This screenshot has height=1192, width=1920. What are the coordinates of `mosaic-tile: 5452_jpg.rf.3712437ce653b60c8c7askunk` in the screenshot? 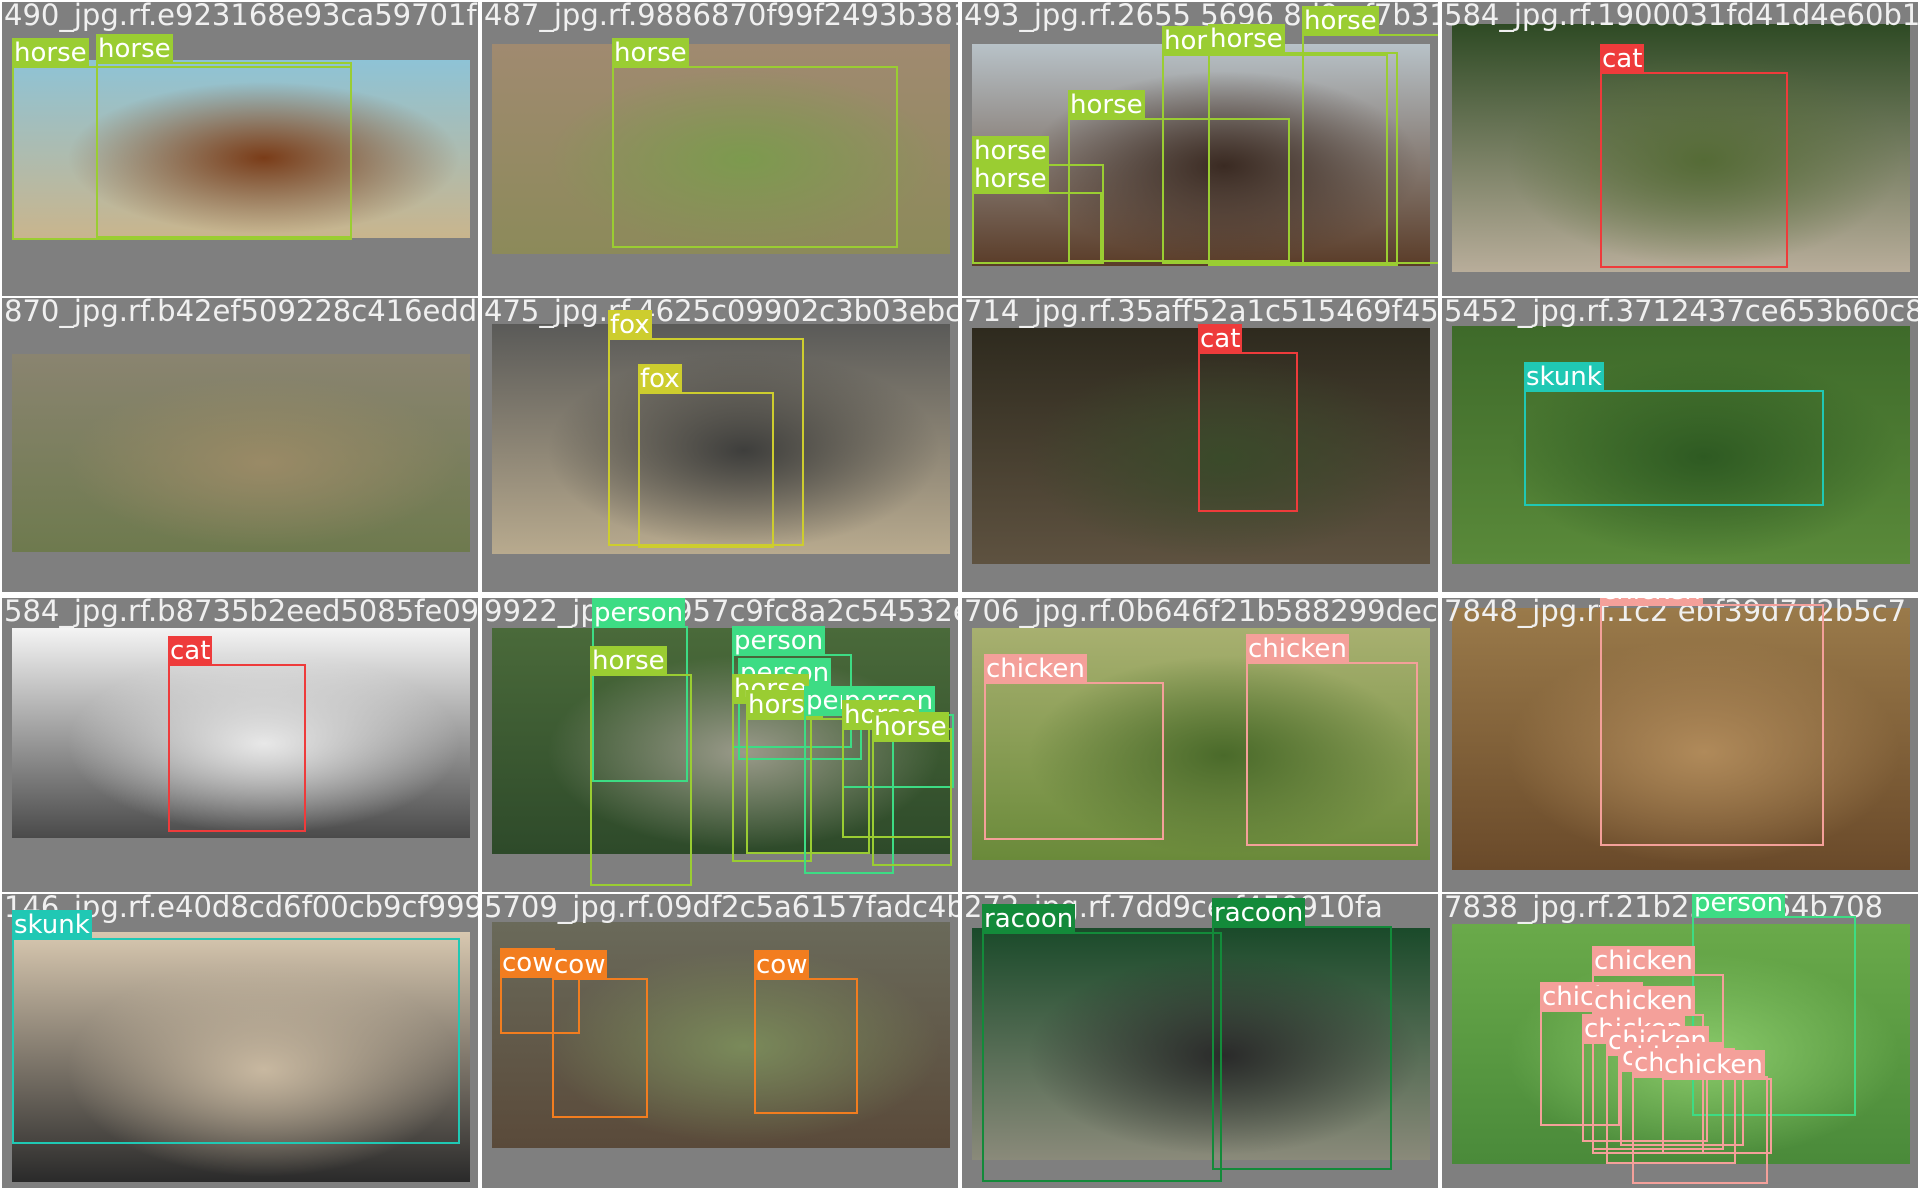 It's located at (1680, 445).